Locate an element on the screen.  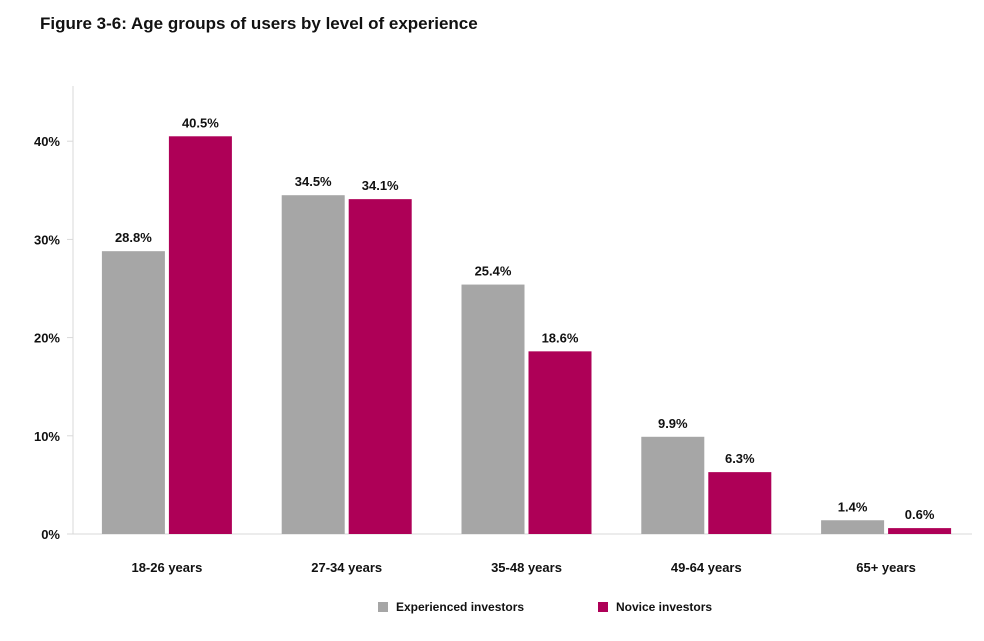
x-tick-label: 35-48 years is located at coordinates (526, 567).